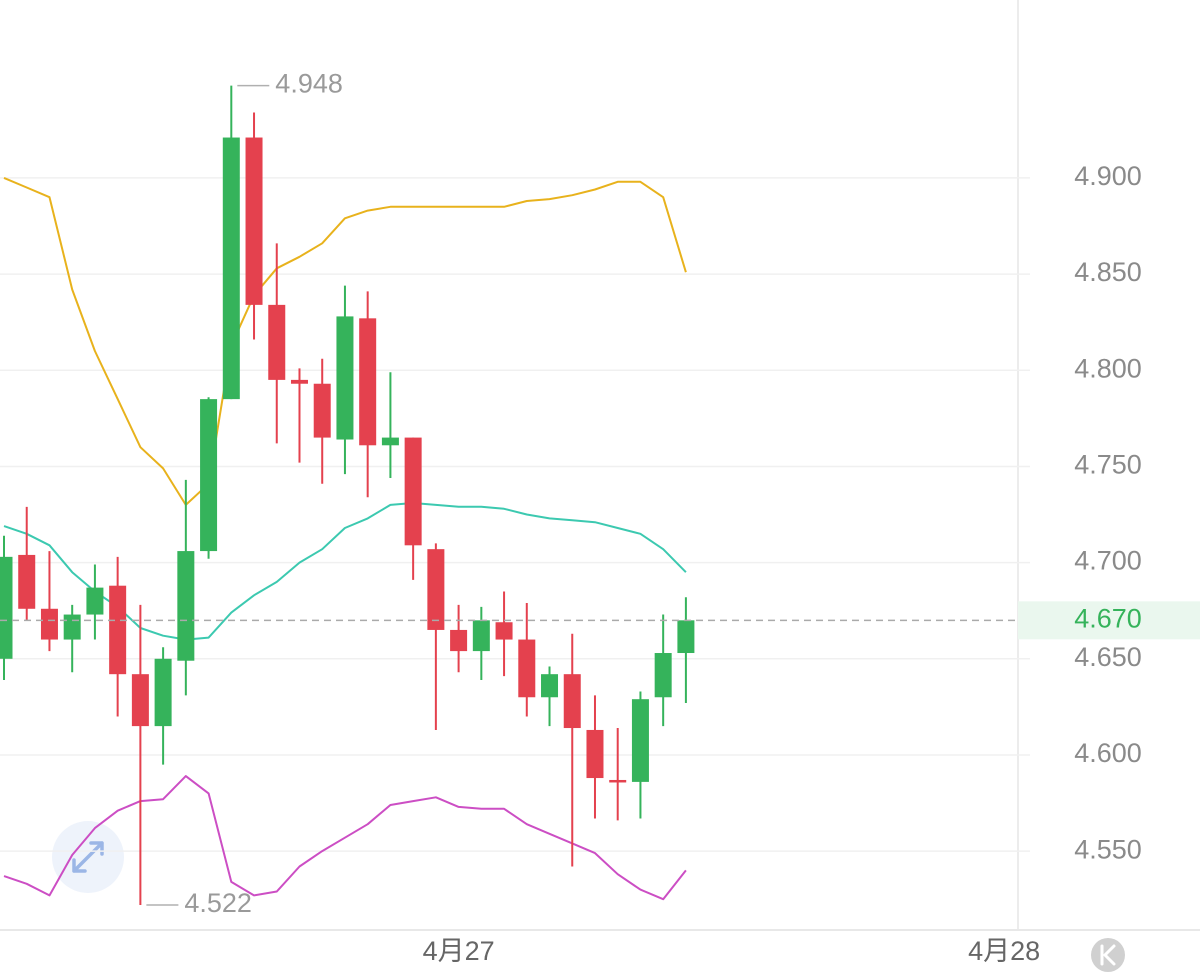  I want to click on expand-button, so click(88, 857).